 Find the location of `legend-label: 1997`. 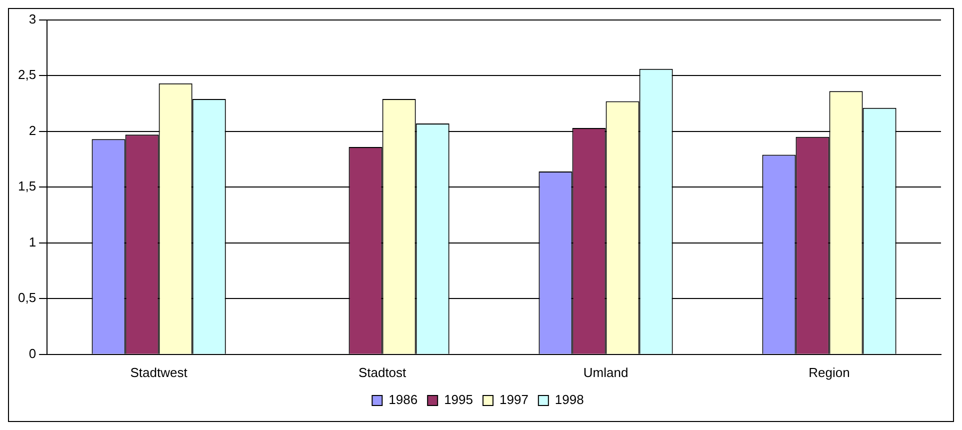

legend-label: 1997 is located at coordinates (514, 400).